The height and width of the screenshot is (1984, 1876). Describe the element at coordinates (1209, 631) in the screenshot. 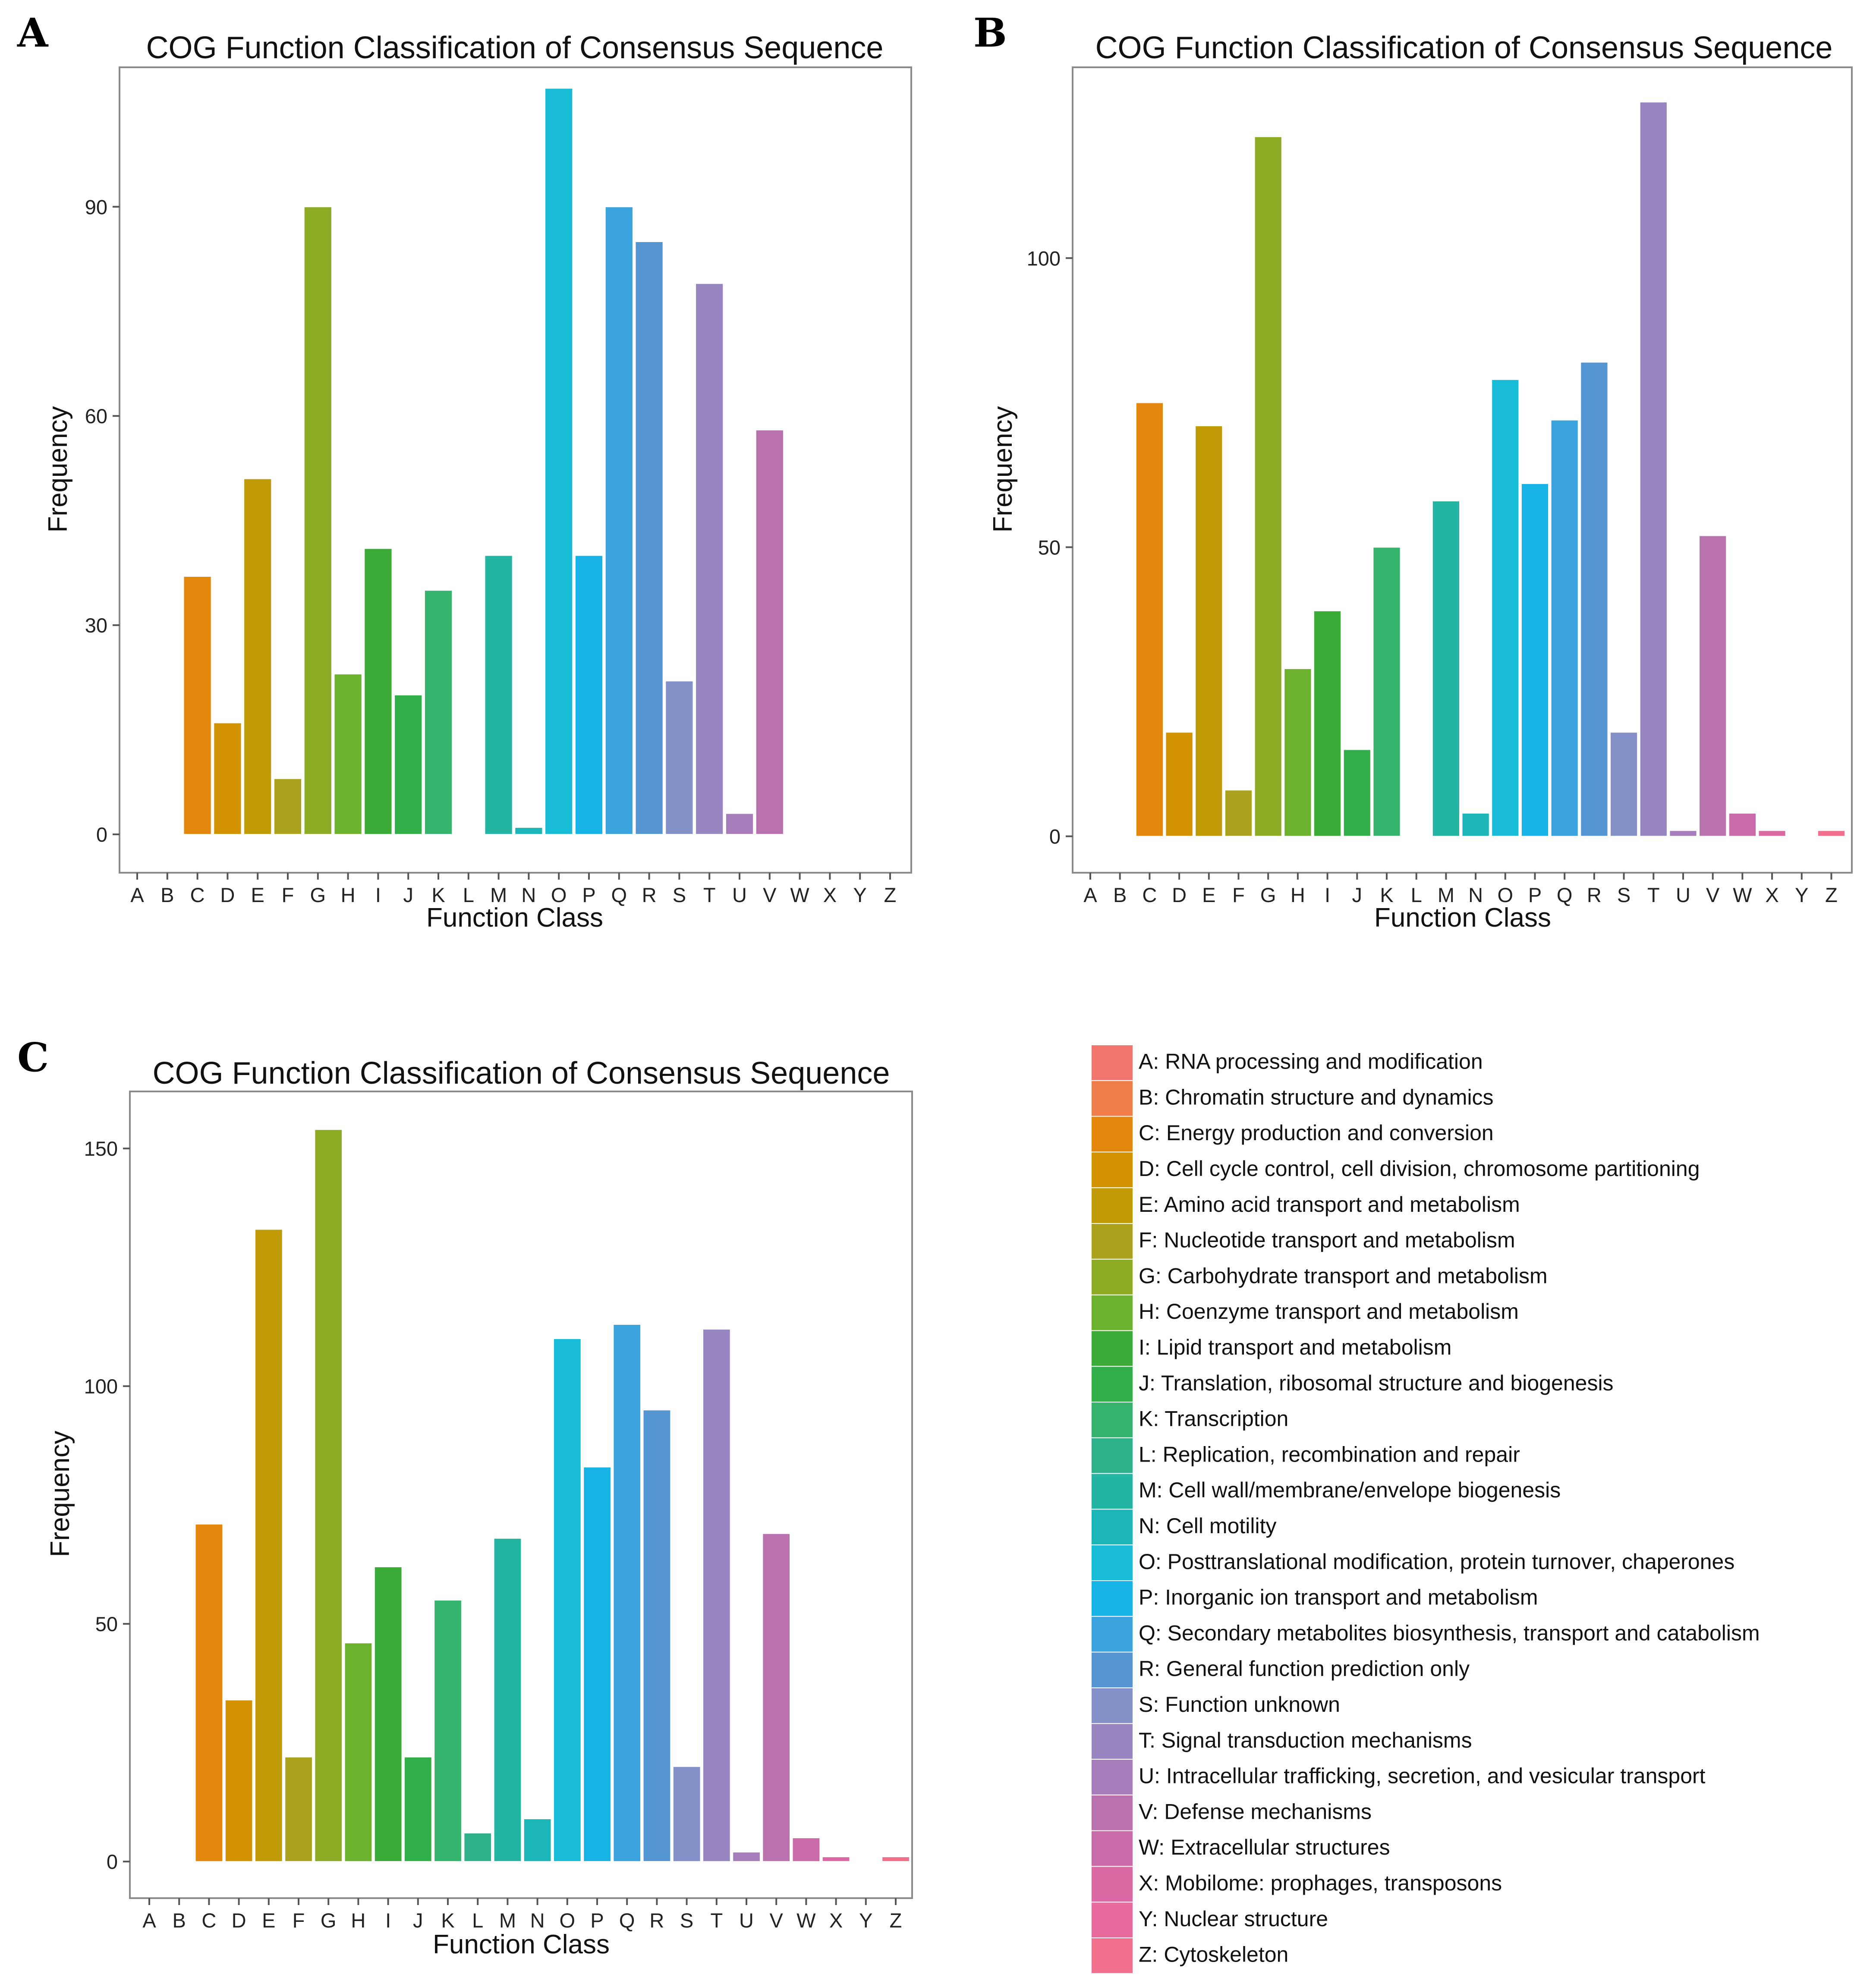

I see `bar-e` at that location.